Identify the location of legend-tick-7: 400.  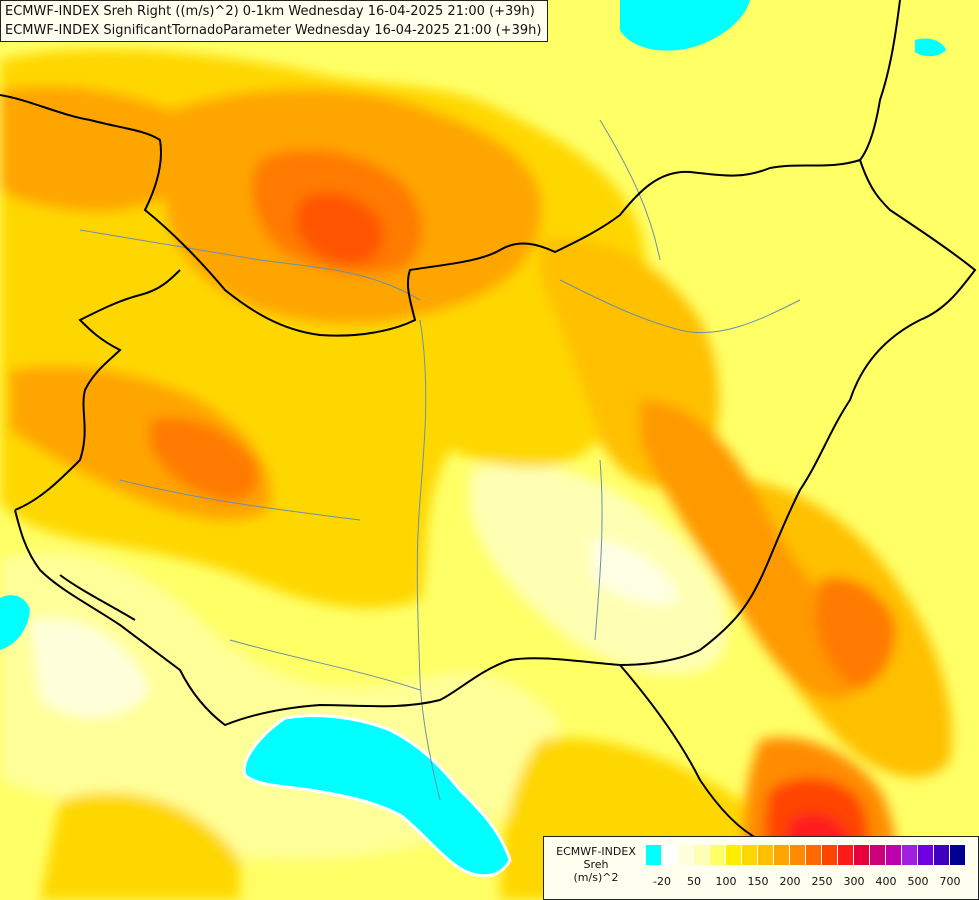
(886, 881).